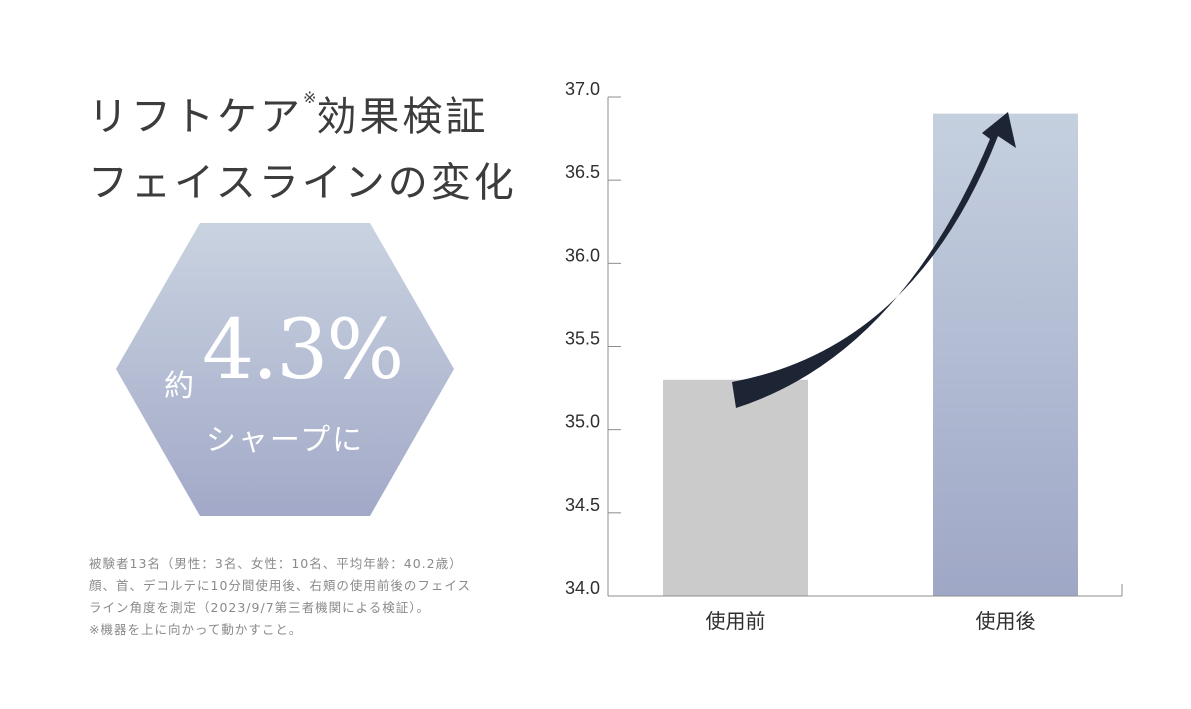 The image size is (1191, 709). I want to click on badge-value: 4.3%, so click(303, 350).